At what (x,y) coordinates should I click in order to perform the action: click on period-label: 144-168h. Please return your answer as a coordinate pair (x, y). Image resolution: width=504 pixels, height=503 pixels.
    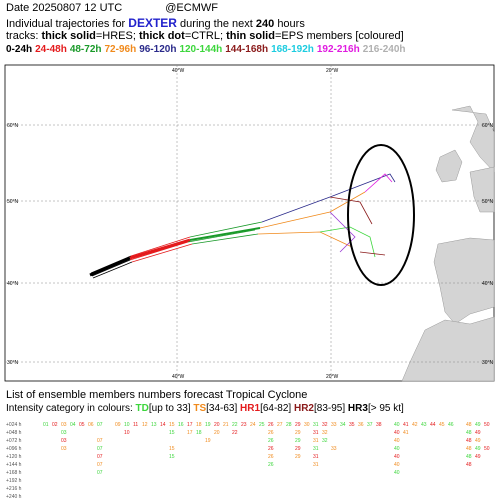
    Looking at the image, I should click on (247, 49).